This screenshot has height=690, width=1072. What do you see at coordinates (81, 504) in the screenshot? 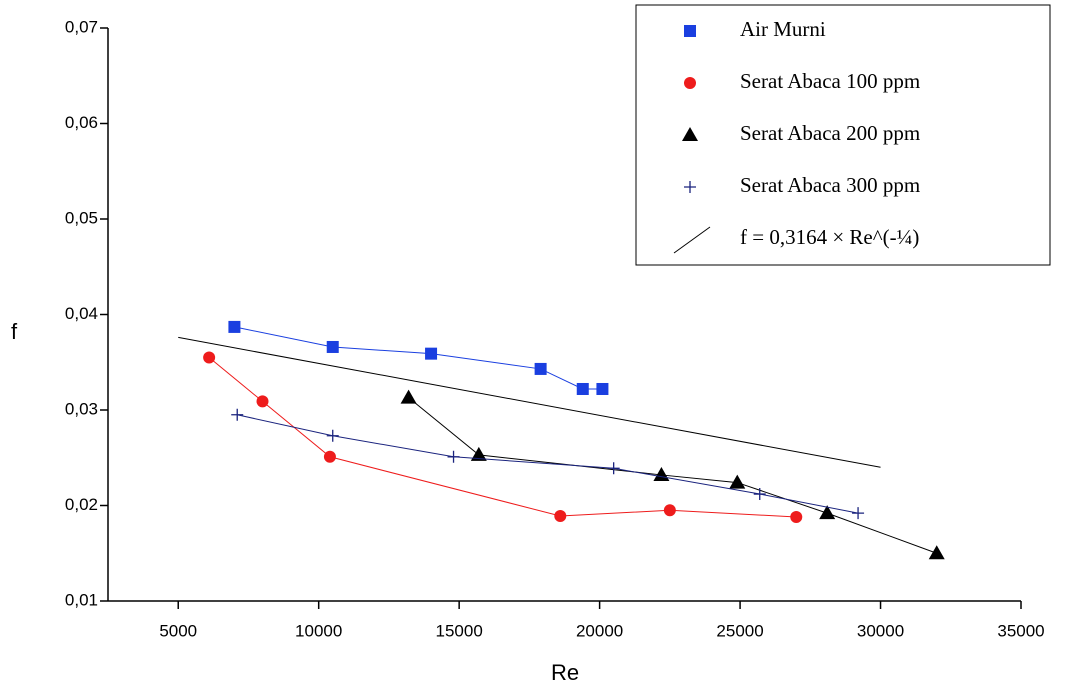
I see `y-tick-label: 0,02` at bounding box center [81, 504].